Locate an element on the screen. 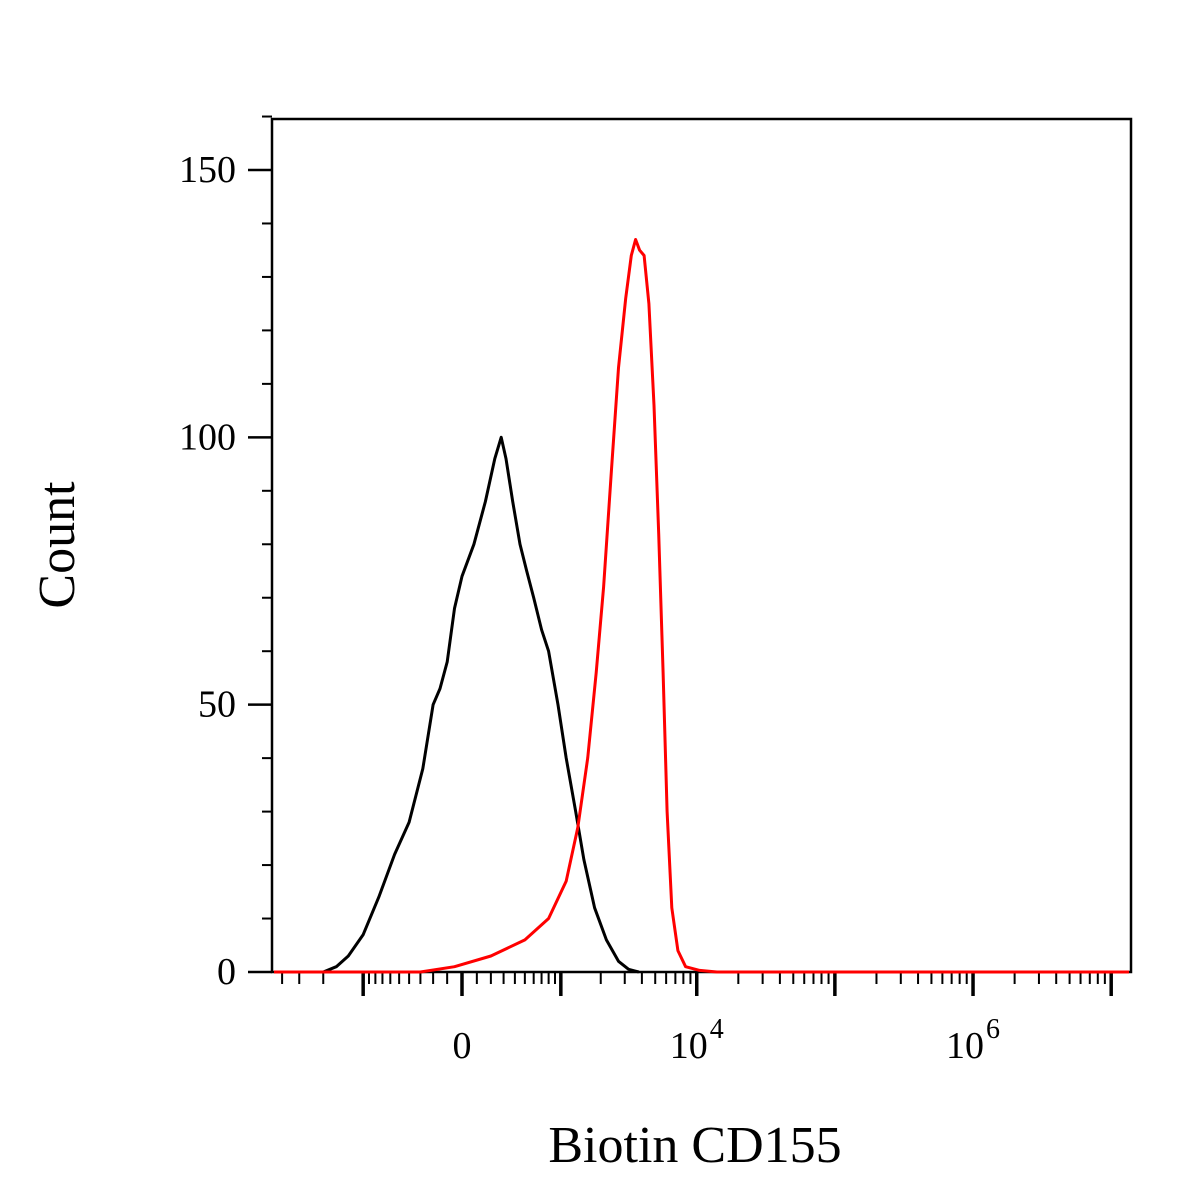 The image size is (1200, 1200). y-axis-title: Count is located at coordinates (57, 545).